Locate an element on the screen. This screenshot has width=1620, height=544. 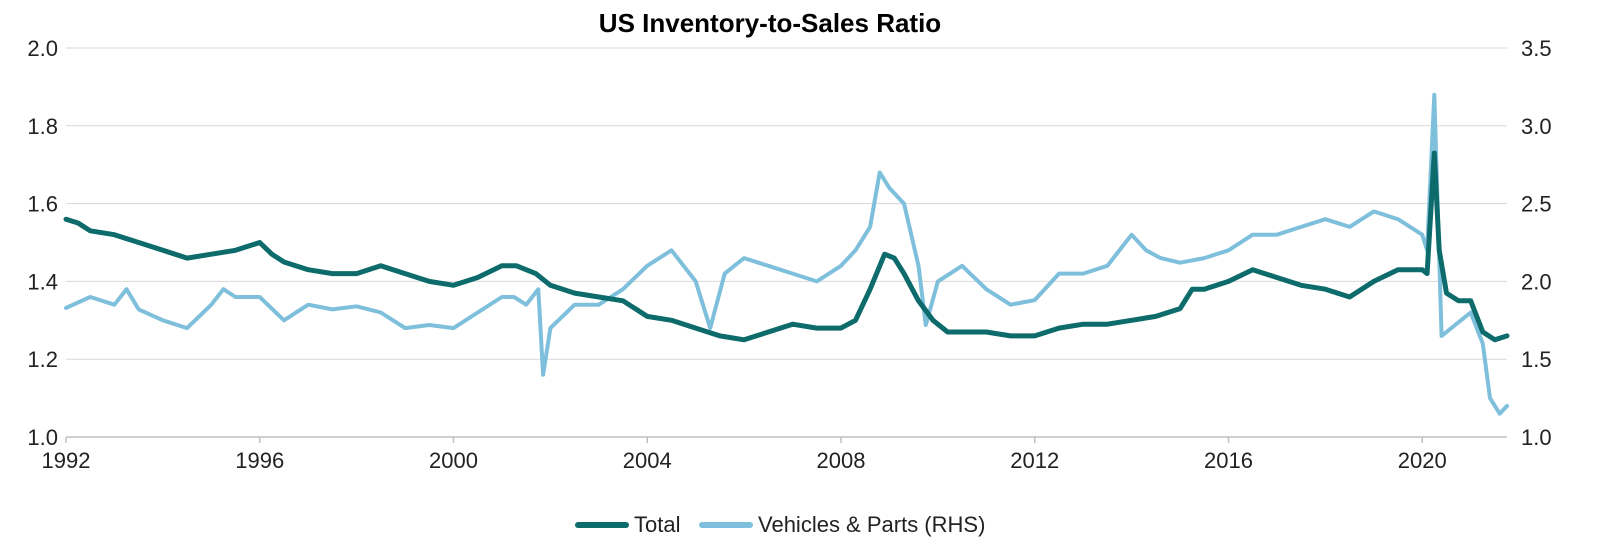
x-tick-label: 2020 is located at coordinates (1422, 460).